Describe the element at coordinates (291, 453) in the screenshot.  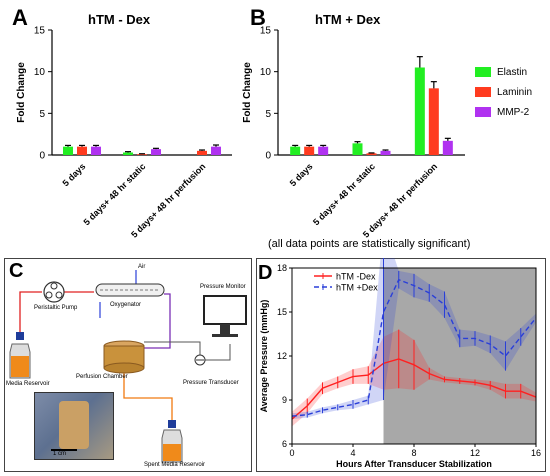
I see `x-tick-label: 0` at that location.